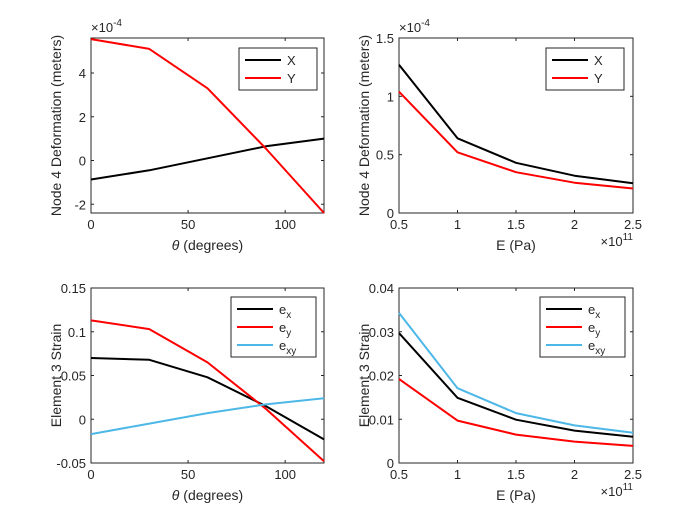  Describe the element at coordinates (385, 155) in the screenshot. I see `y-tick-label: 0.5` at that location.